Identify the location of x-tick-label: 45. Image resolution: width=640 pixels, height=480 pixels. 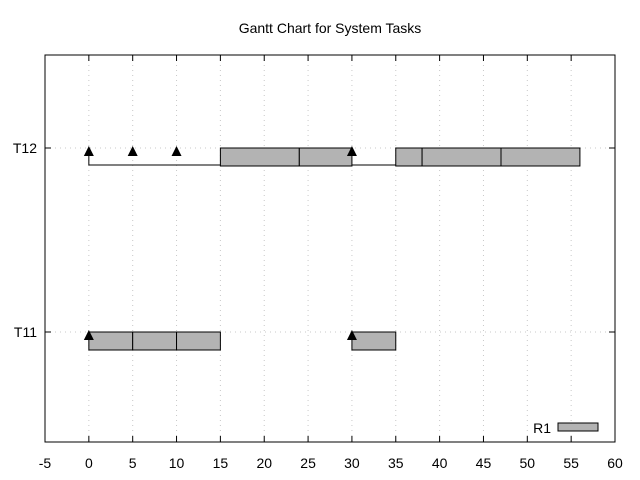
(484, 463).